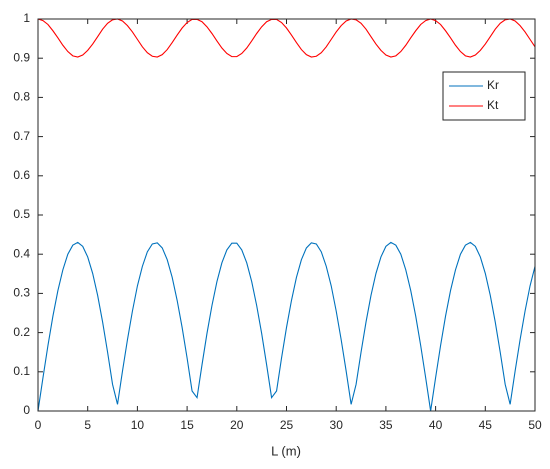 The width and height of the screenshot is (550, 469). Describe the element at coordinates (38, 425) in the screenshot. I see `x-tick-label: 0` at that location.